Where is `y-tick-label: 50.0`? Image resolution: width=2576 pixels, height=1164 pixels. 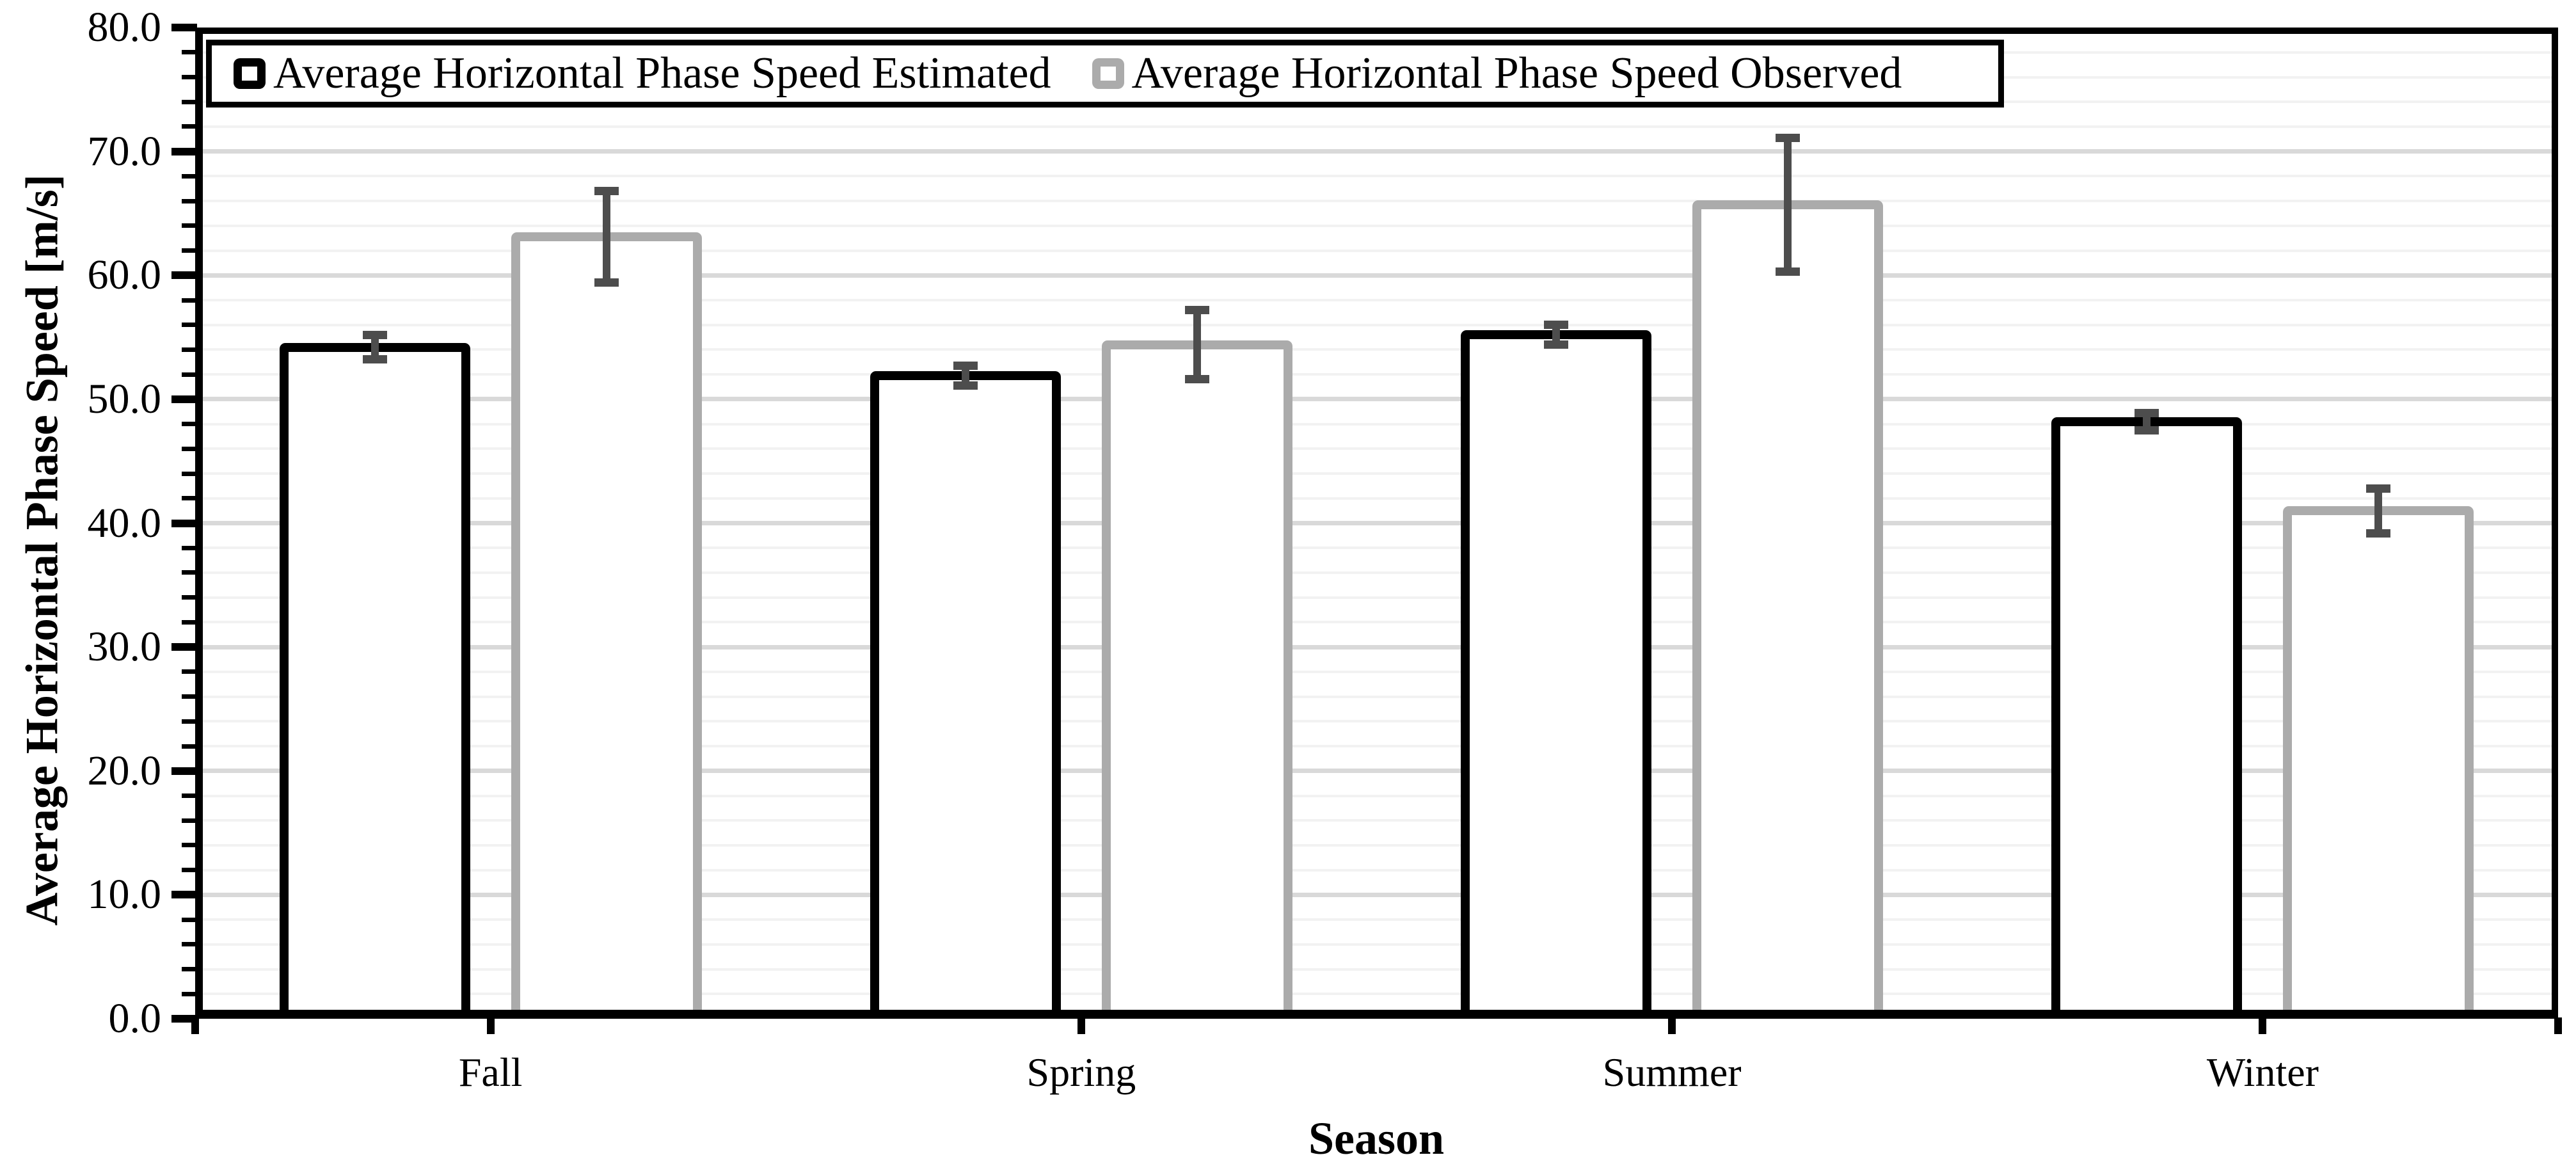
y-tick-label: 50.0 is located at coordinates (125, 398).